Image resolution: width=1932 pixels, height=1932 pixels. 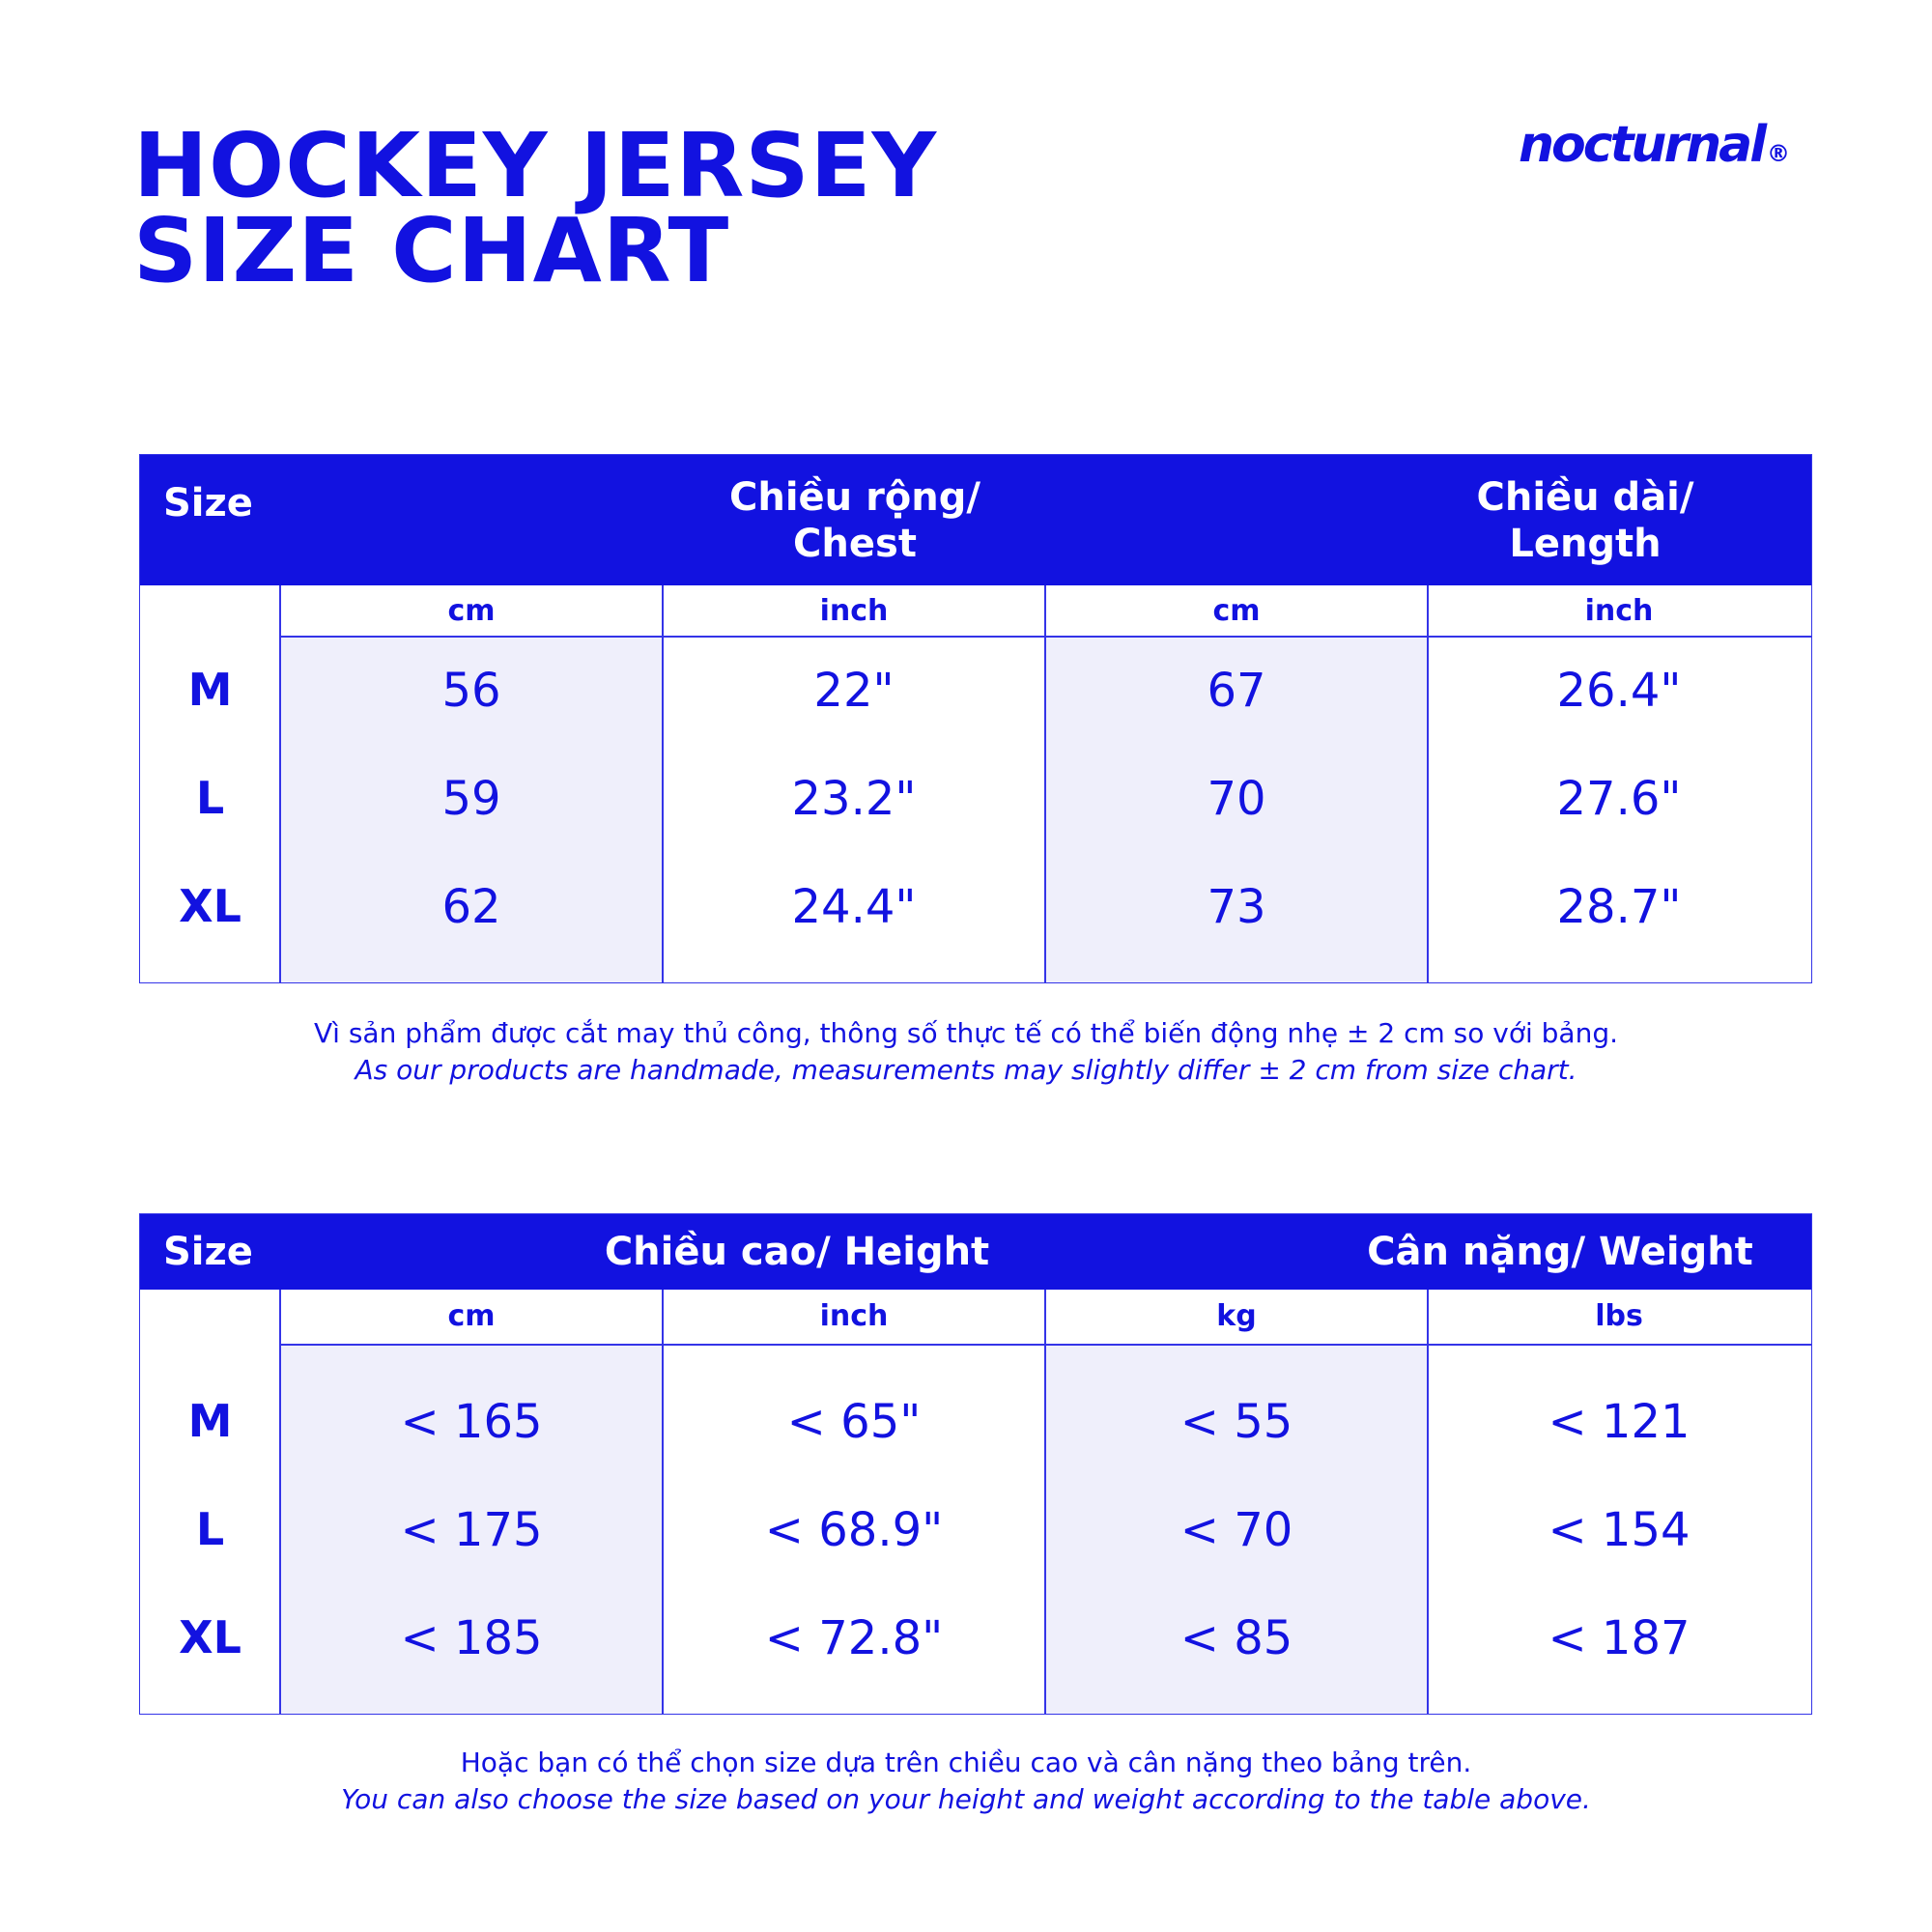 I want to click on brand-logo: nocturnal ®, so click(x=1654, y=145).